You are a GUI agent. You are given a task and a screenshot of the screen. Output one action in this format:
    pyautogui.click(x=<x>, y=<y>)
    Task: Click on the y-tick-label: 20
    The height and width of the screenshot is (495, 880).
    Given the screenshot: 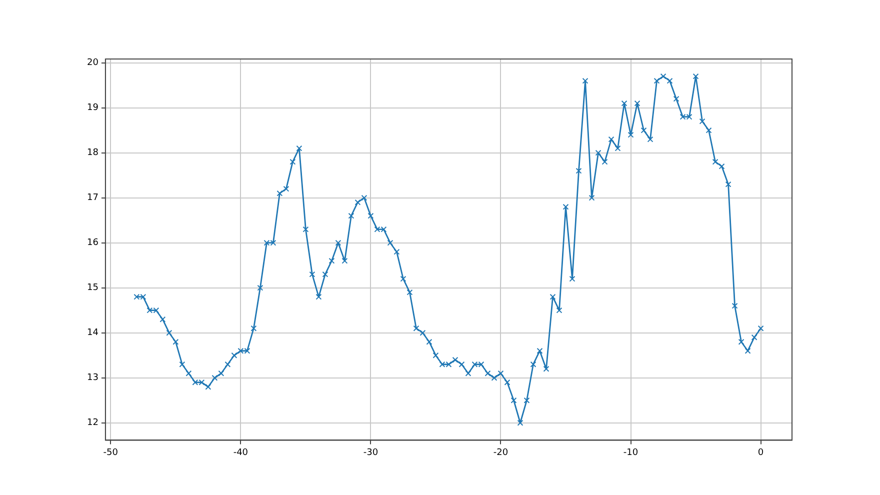 What is the action you would take?
    pyautogui.click(x=93, y=63)
    